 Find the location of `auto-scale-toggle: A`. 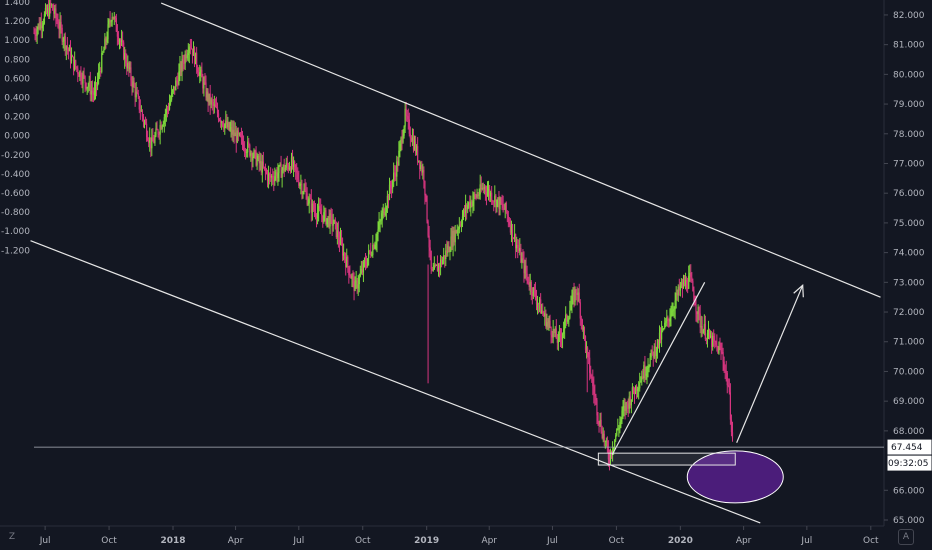

auto-scale-toggle: A is located at coordinates (906, 537).